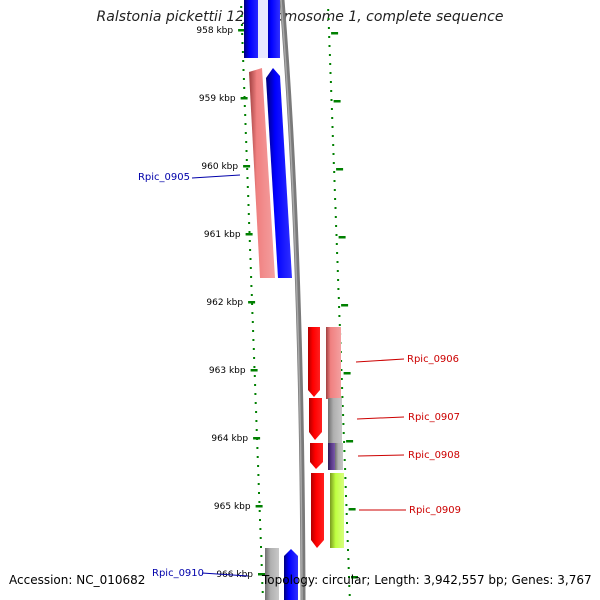 The height and width of the screenshot is (600, 600). I want to click on gene-rpic-0909-feature, so click(337, 510).